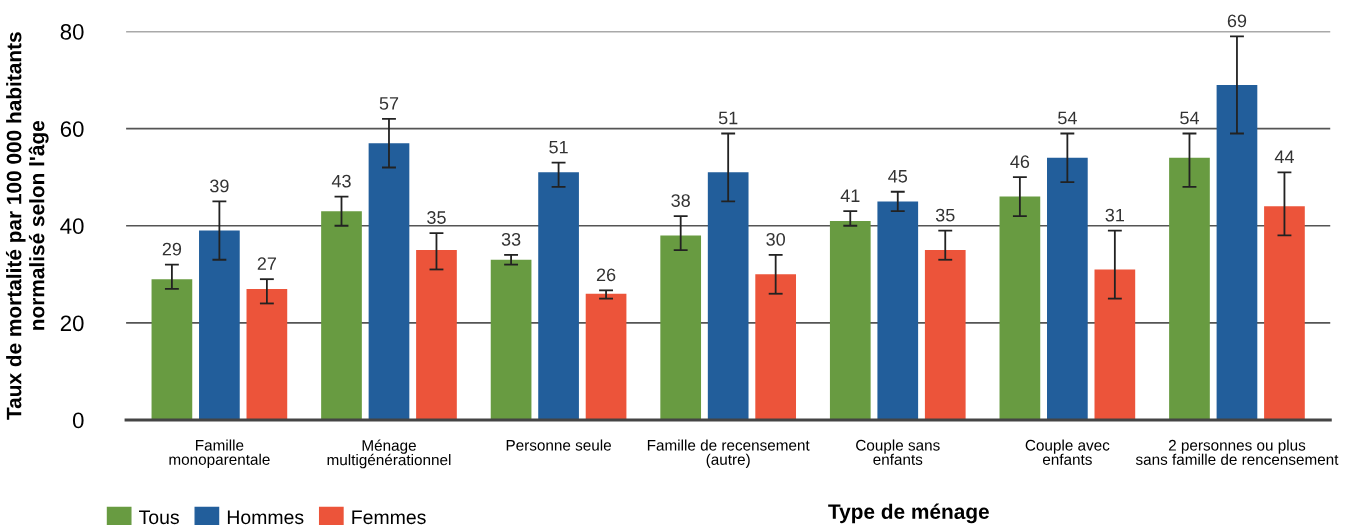 The height and width of the screenshot is (525, 1356). Describe the element at coordinates (78, 420) in the screenshot. I see `y-tick-label: 0` at that location.